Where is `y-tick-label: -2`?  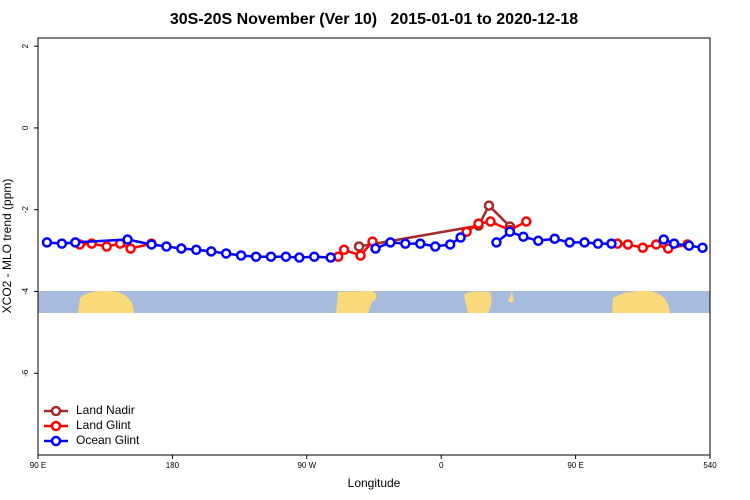 y-tick-label: -2 is located at coordinates (25, 210).